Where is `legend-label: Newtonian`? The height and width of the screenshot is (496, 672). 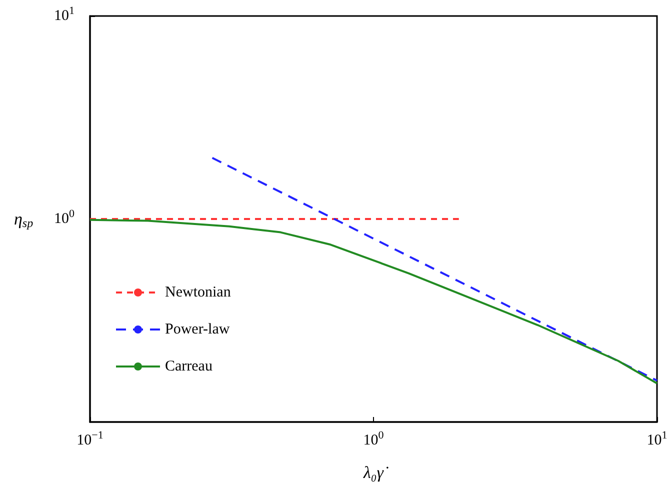 legend-label: Newtonian is located at coordinates (198, 292).